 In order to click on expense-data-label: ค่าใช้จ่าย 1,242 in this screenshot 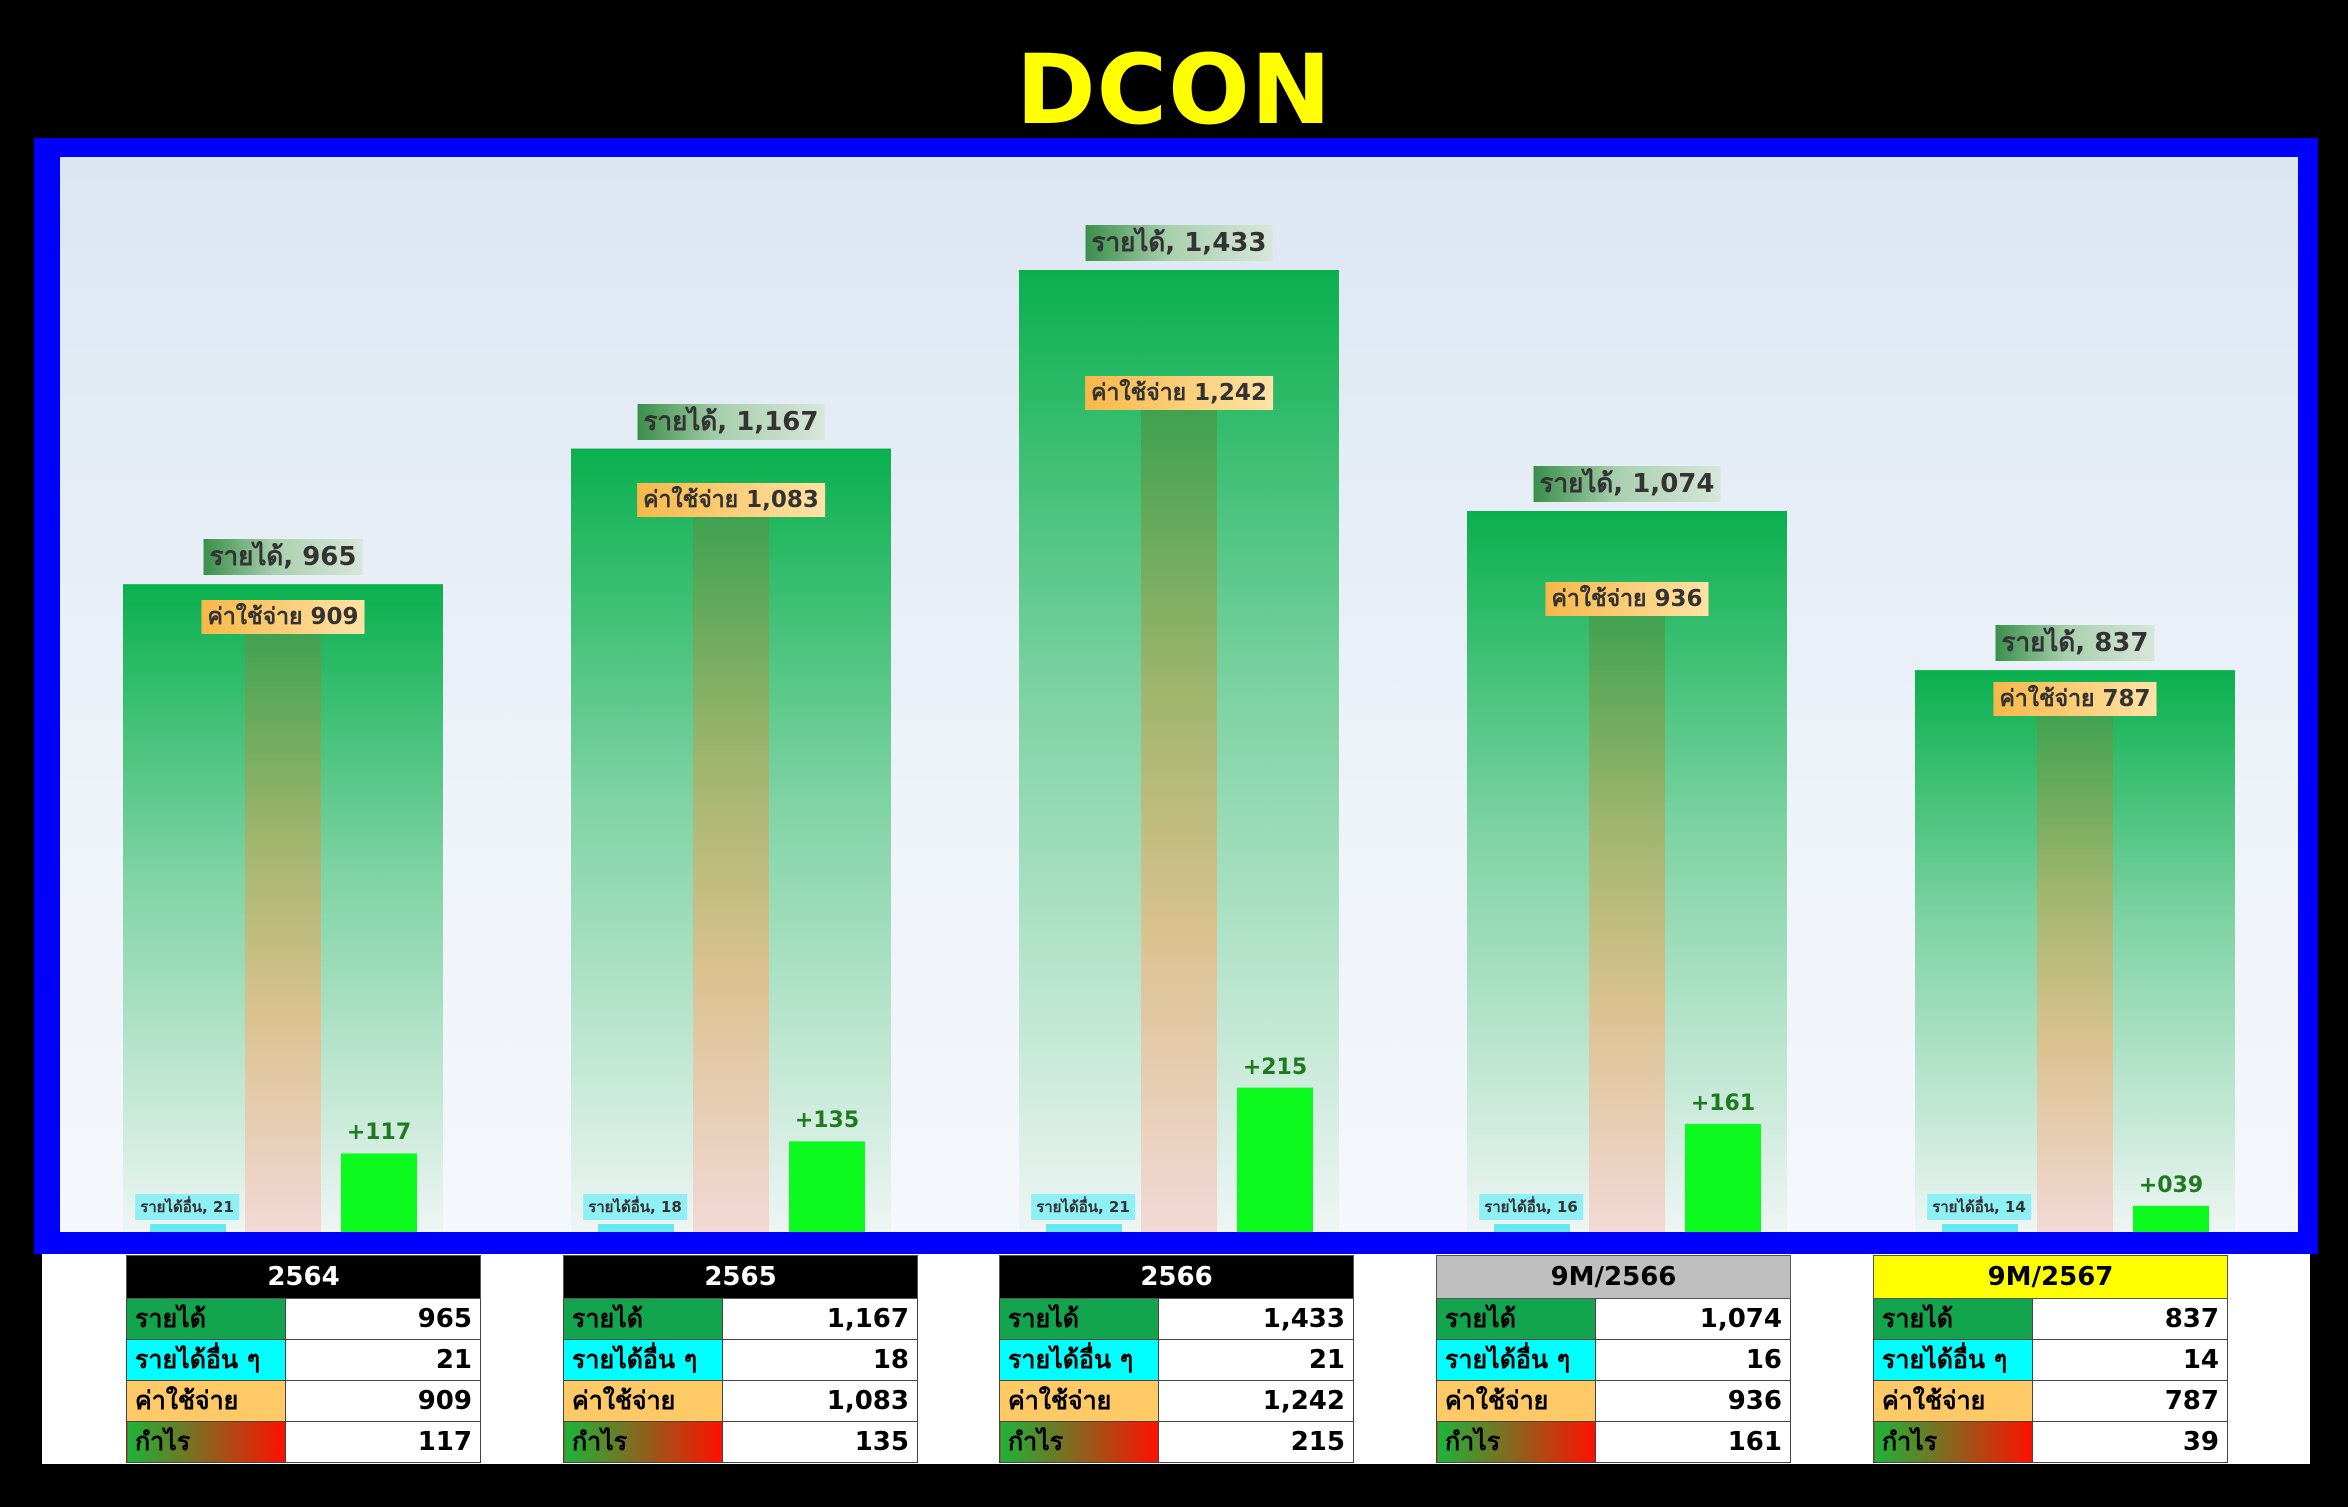, I will do `click(1179, 393)`.